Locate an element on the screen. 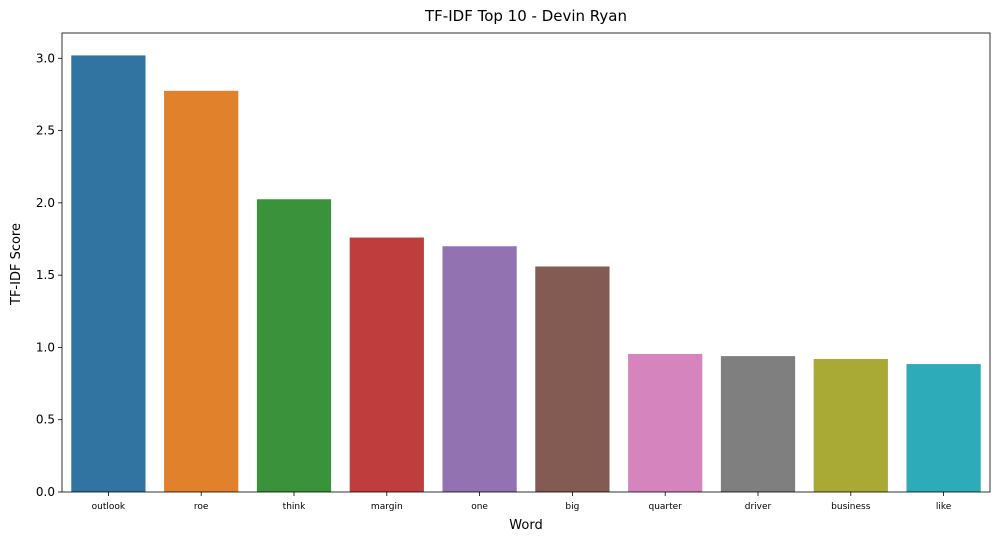  y-tick-label: 1.5 is located at coordinates (45, 275).